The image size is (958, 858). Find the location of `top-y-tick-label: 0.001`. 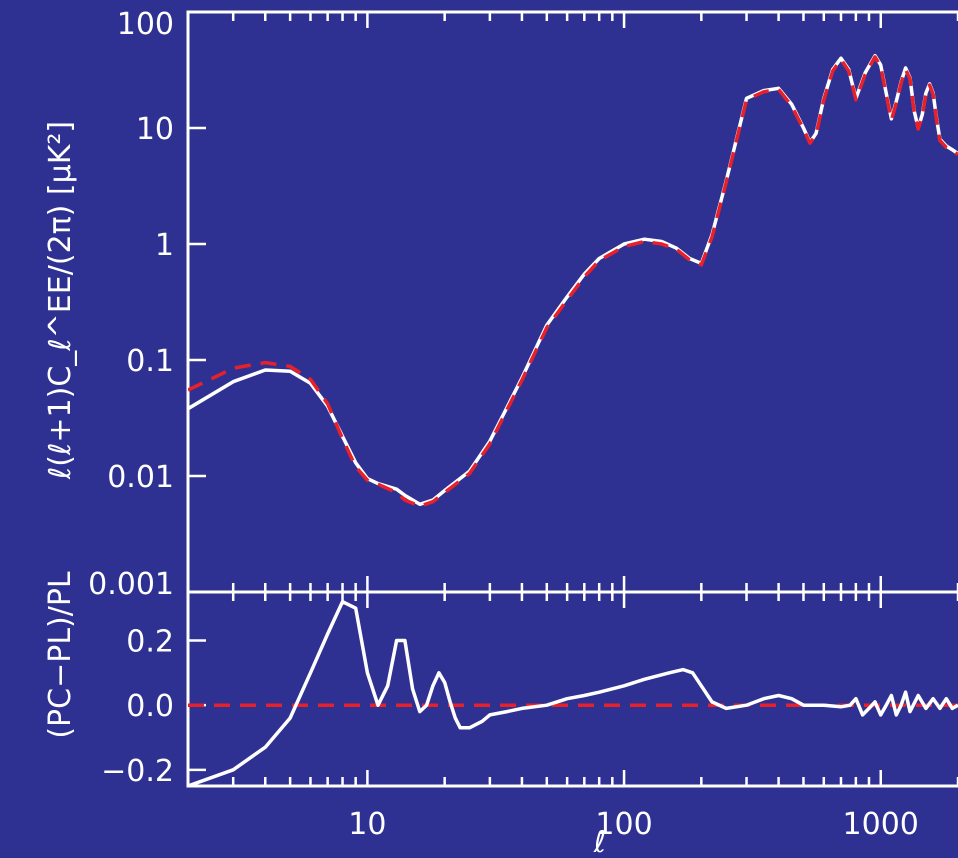

top-y-tick-label: 0.001 is located at coordinates (131, 584).